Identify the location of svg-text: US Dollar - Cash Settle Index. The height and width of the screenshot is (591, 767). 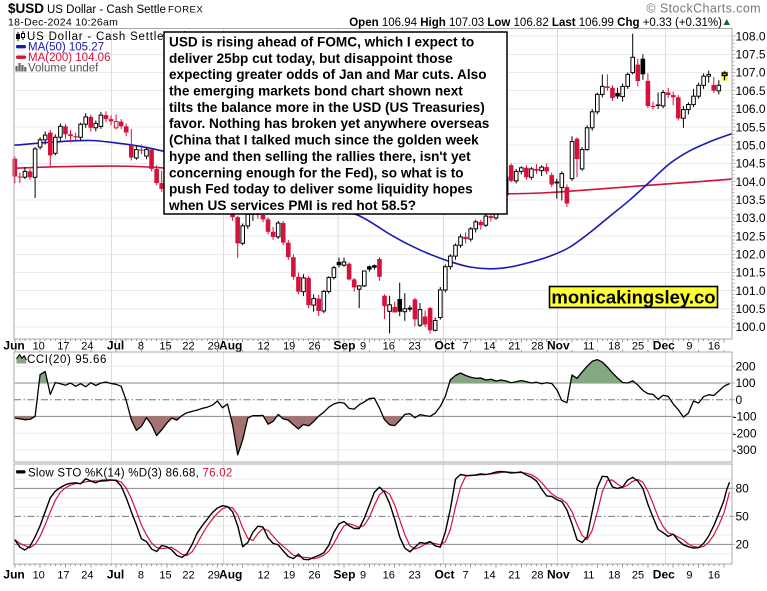
(113, 37).